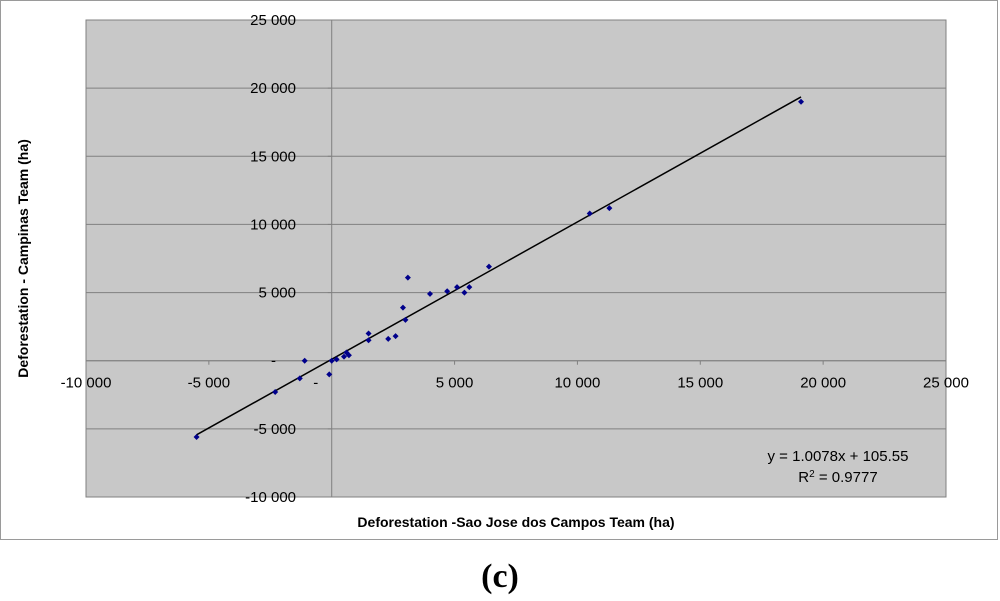 This screenshot has height=601, width=1000. What do you see at coordinates (277, 293) in the screenshot?
I see `y-tick-label: 5 000` at bounding box center [277, 293].